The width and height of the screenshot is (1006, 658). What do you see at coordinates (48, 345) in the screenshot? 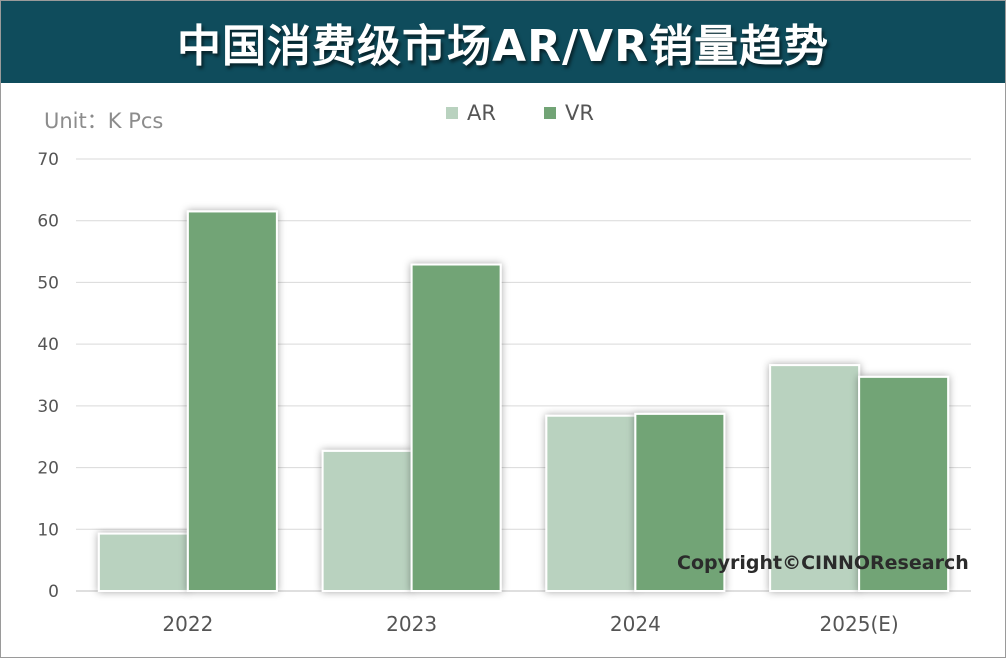
I see `y-tick-label: 40` at bounding box center [48, 345].